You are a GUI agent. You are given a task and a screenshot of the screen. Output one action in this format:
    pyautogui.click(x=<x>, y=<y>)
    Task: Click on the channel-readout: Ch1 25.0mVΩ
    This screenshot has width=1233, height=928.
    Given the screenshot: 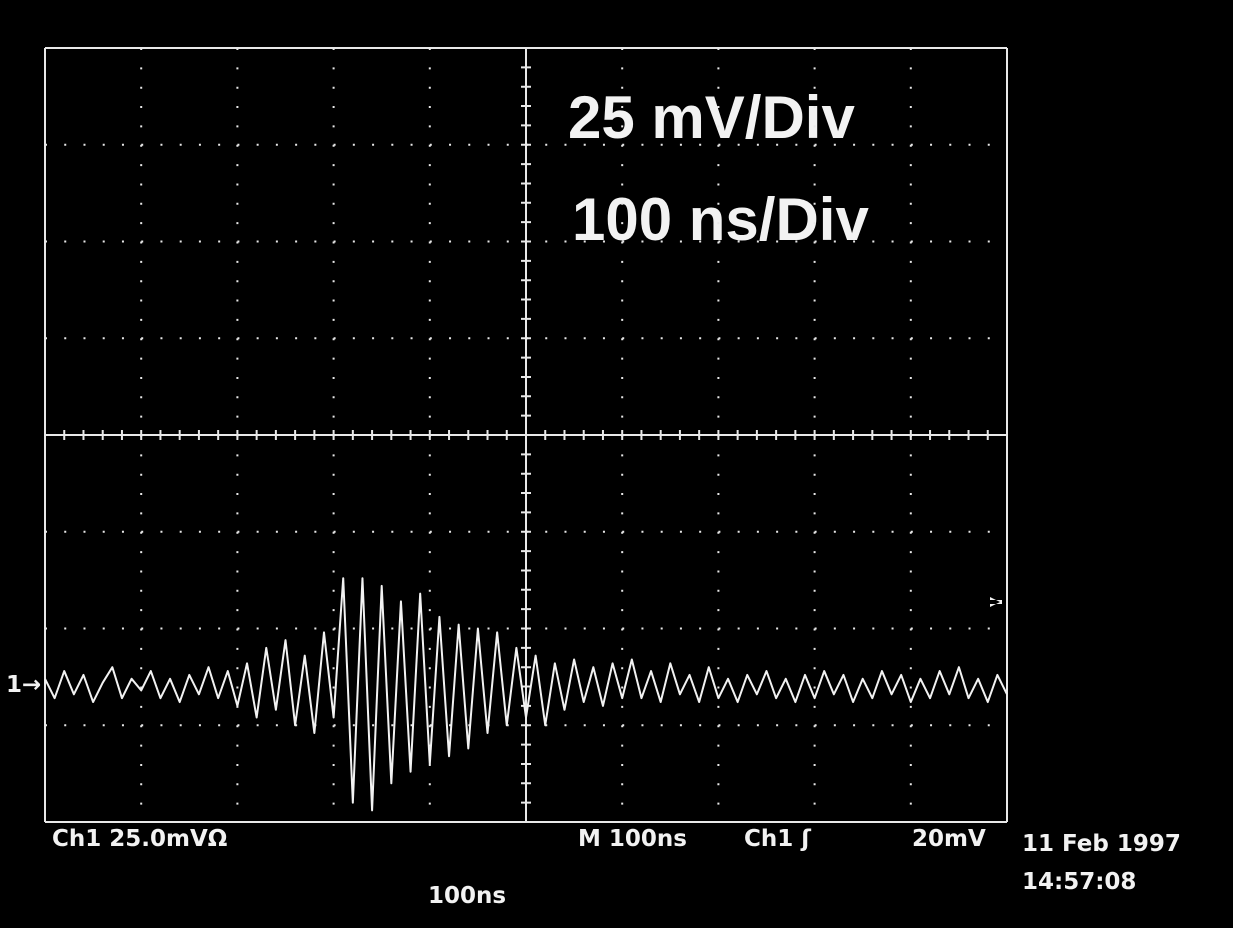 What is the action you would take?
    pyautogui.click(x=139, y=839)
    